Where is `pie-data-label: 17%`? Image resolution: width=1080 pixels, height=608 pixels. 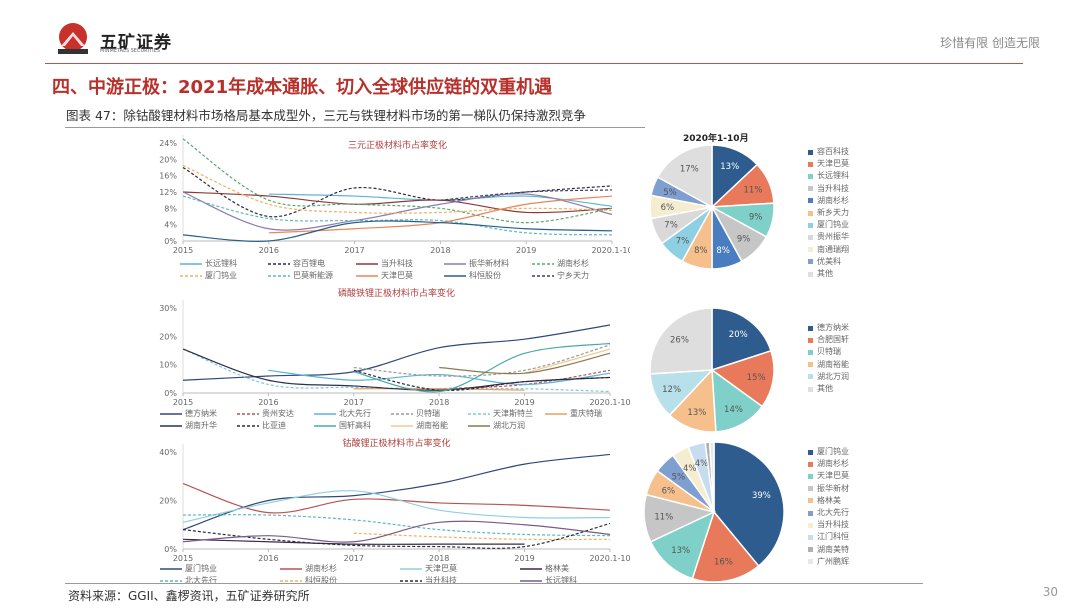 pie-data-label: 17% is located at coordinates (689, 170).